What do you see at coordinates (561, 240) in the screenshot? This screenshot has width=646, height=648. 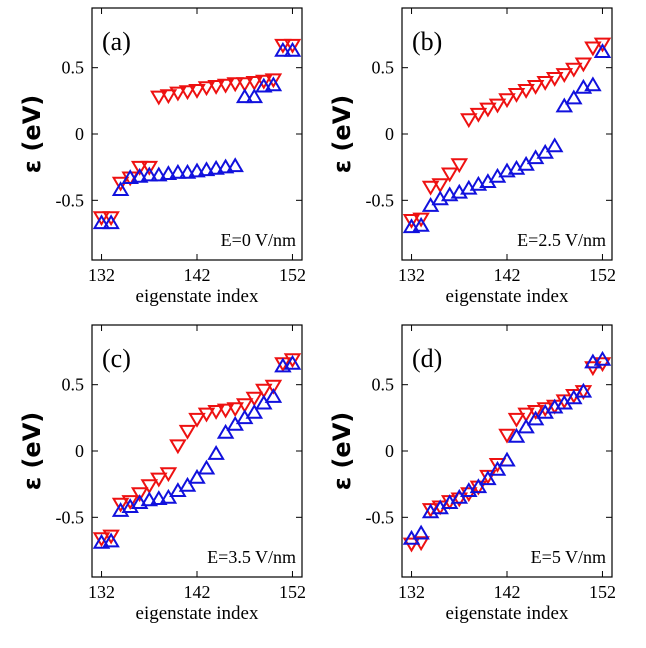 I see `field-strength-label: E=2.5 V/nm` at bounding box center [561, 240].